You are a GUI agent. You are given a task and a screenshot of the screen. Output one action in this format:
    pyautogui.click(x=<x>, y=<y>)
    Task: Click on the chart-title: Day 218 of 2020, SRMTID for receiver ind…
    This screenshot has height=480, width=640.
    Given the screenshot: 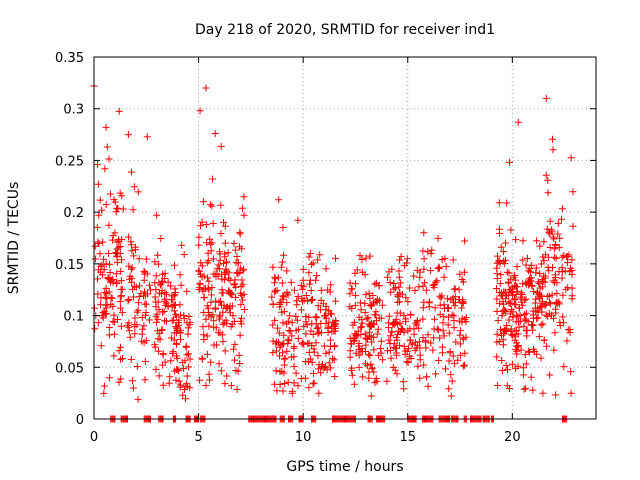 What is the action you would take?
    pyautogui.click(x=345, y=30)
    